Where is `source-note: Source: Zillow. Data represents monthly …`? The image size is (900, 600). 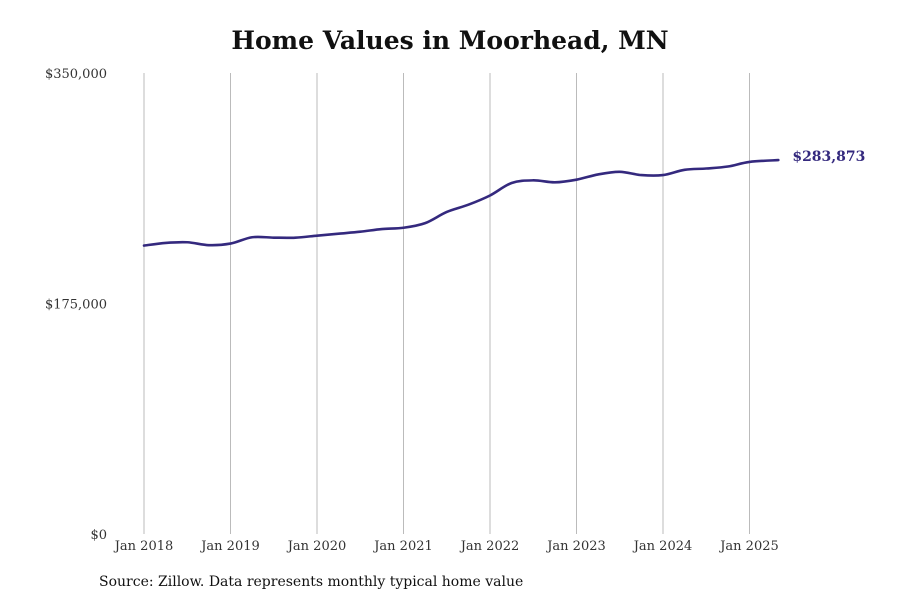
source-note: Source: Zillow. Data represents monthly … is located at coordinates (311, 582).